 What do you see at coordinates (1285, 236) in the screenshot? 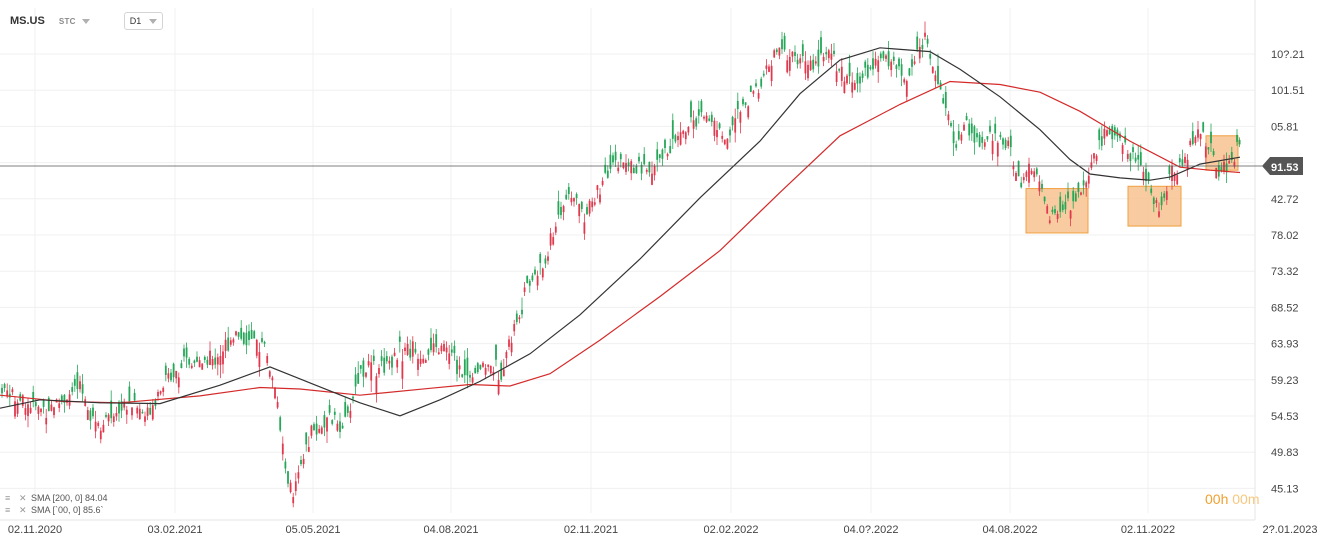
I see `y-tick-label: 78.02` at bounding box center [1285, 236].